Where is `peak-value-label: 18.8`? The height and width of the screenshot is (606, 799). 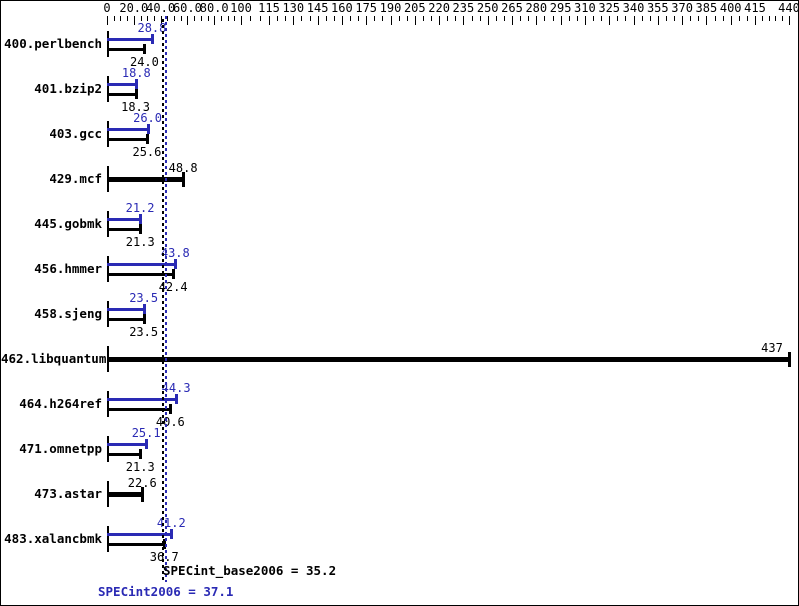
peak-value-label: 18.8 is located at coordinates (136, 73).